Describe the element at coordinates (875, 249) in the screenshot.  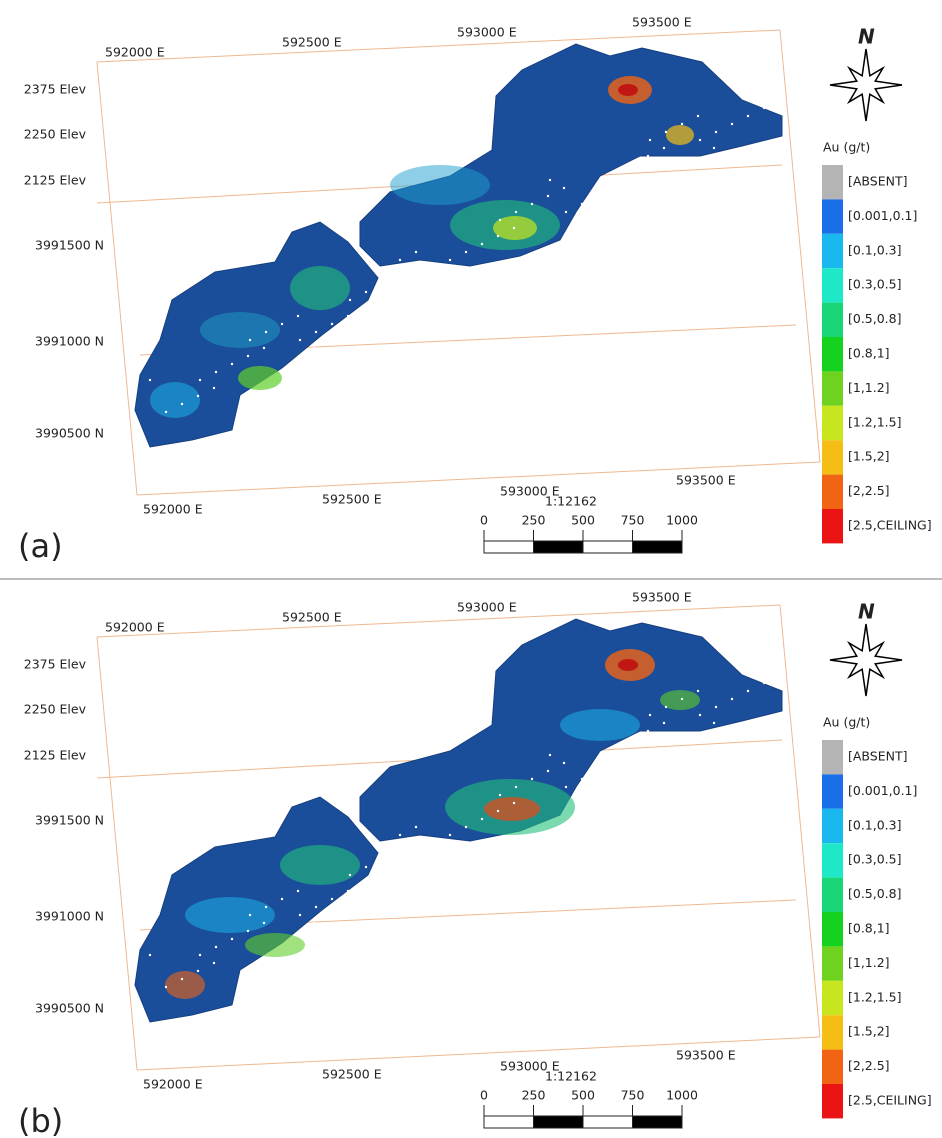
I see `legend-label: [0.1,0.3]` at that location.